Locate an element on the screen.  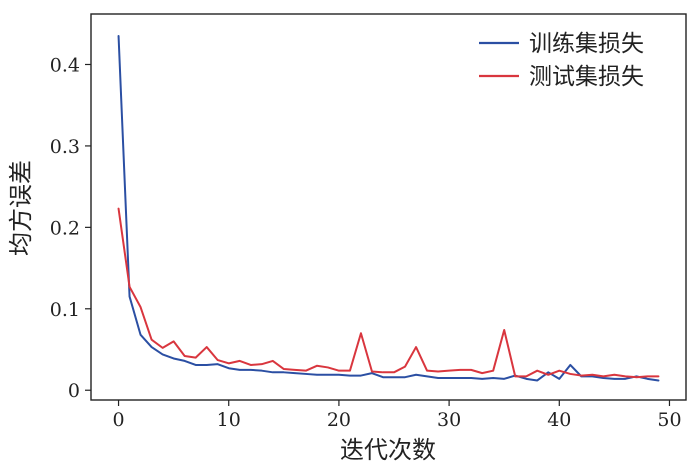
y-tick-label: 0.4 is located at coordinates (65, 65).